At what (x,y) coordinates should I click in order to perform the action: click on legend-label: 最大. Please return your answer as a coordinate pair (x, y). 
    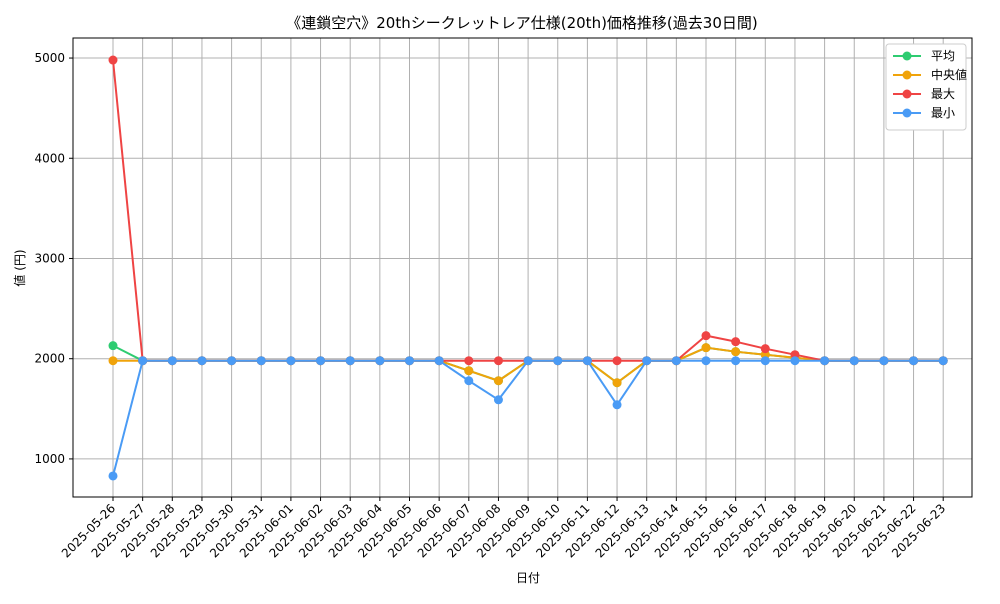
    Looking at the image, I should click on (943, 94).